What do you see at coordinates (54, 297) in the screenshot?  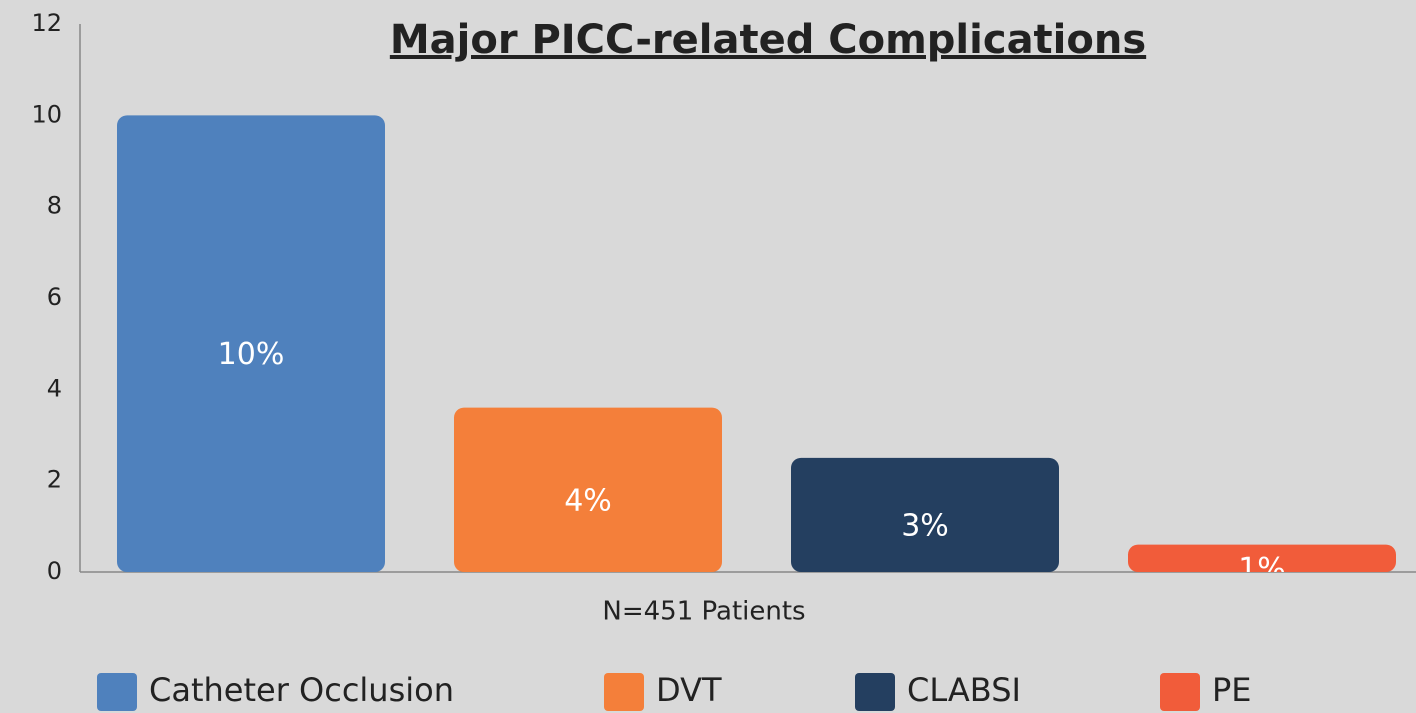 I see `y-tick-label: 6` at bounding box center [54, 297].